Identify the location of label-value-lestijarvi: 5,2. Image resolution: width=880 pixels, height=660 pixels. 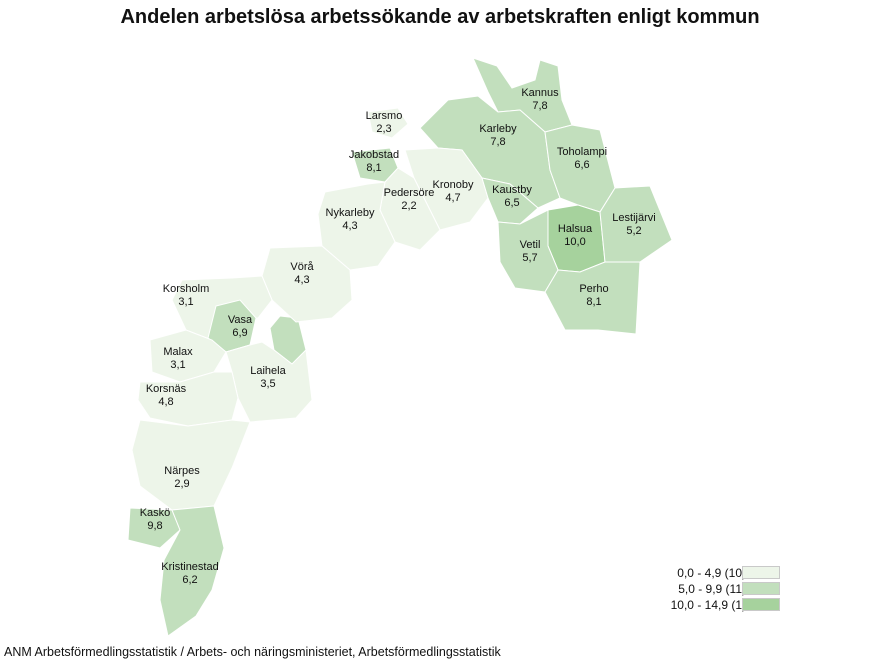
(633, 231).